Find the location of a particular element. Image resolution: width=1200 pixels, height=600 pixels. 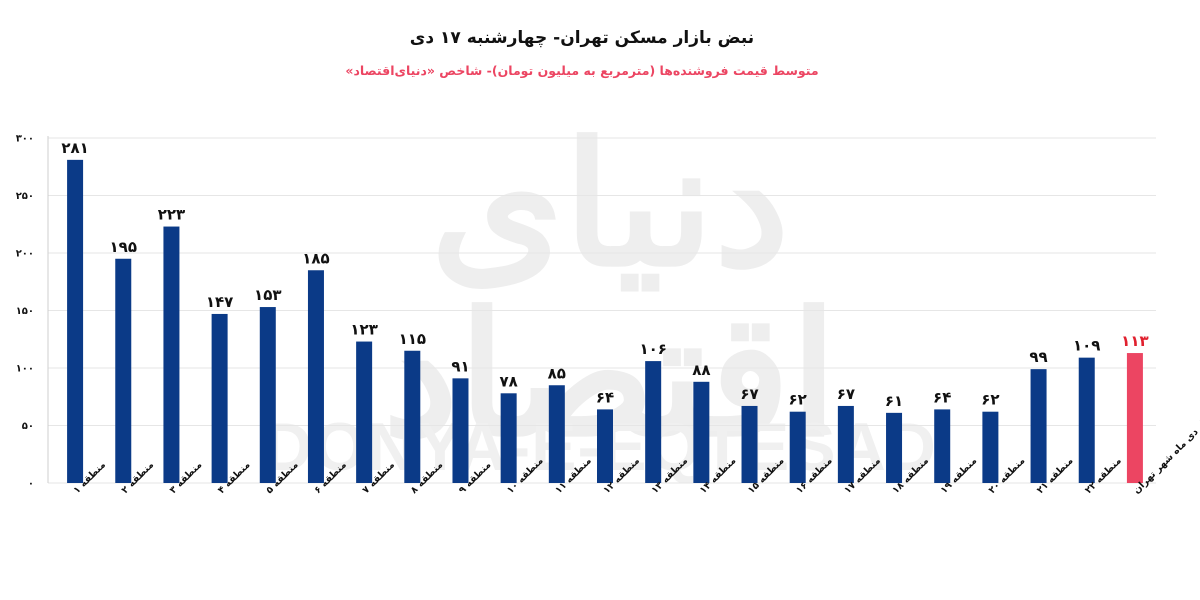

y-tick-label: ۰ is located at coordinates (31, 484).